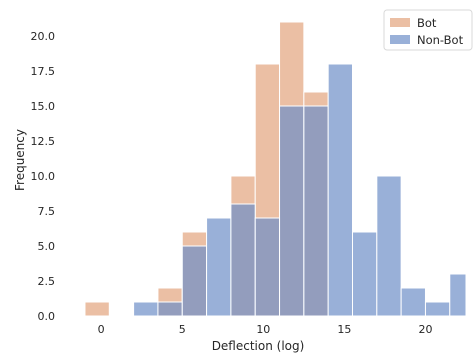 This screenshot has width=476, height=362. What do you see at coordinates (47, 246) in the screenshot?
I see `y-tick-label: 5.0` at bounding box center [47, 246].